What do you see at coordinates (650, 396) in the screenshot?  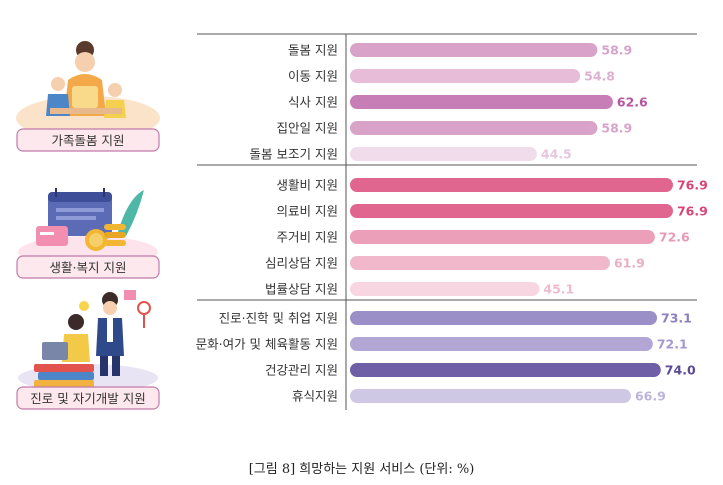 I see `data-label: 66.9` at bounding box center [650, 396].